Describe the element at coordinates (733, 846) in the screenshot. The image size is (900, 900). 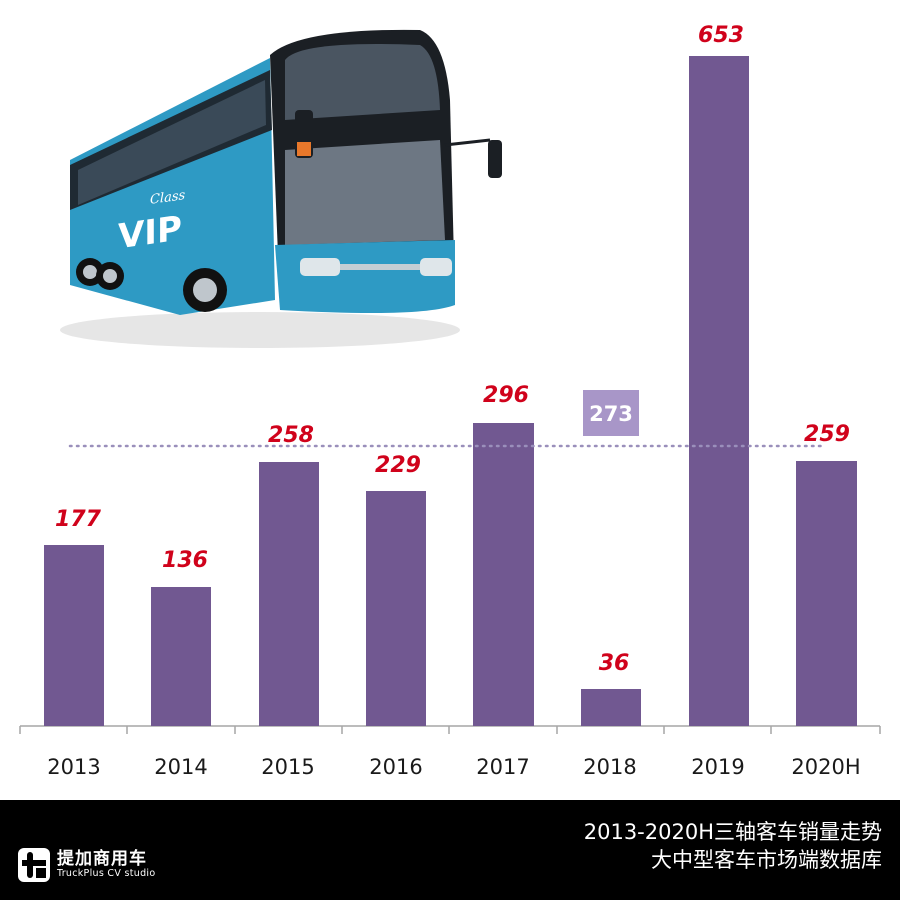
I see `chart-caption: 2013-2020H三轴客车销量走势 大中型客车市场端数据库` at that location.